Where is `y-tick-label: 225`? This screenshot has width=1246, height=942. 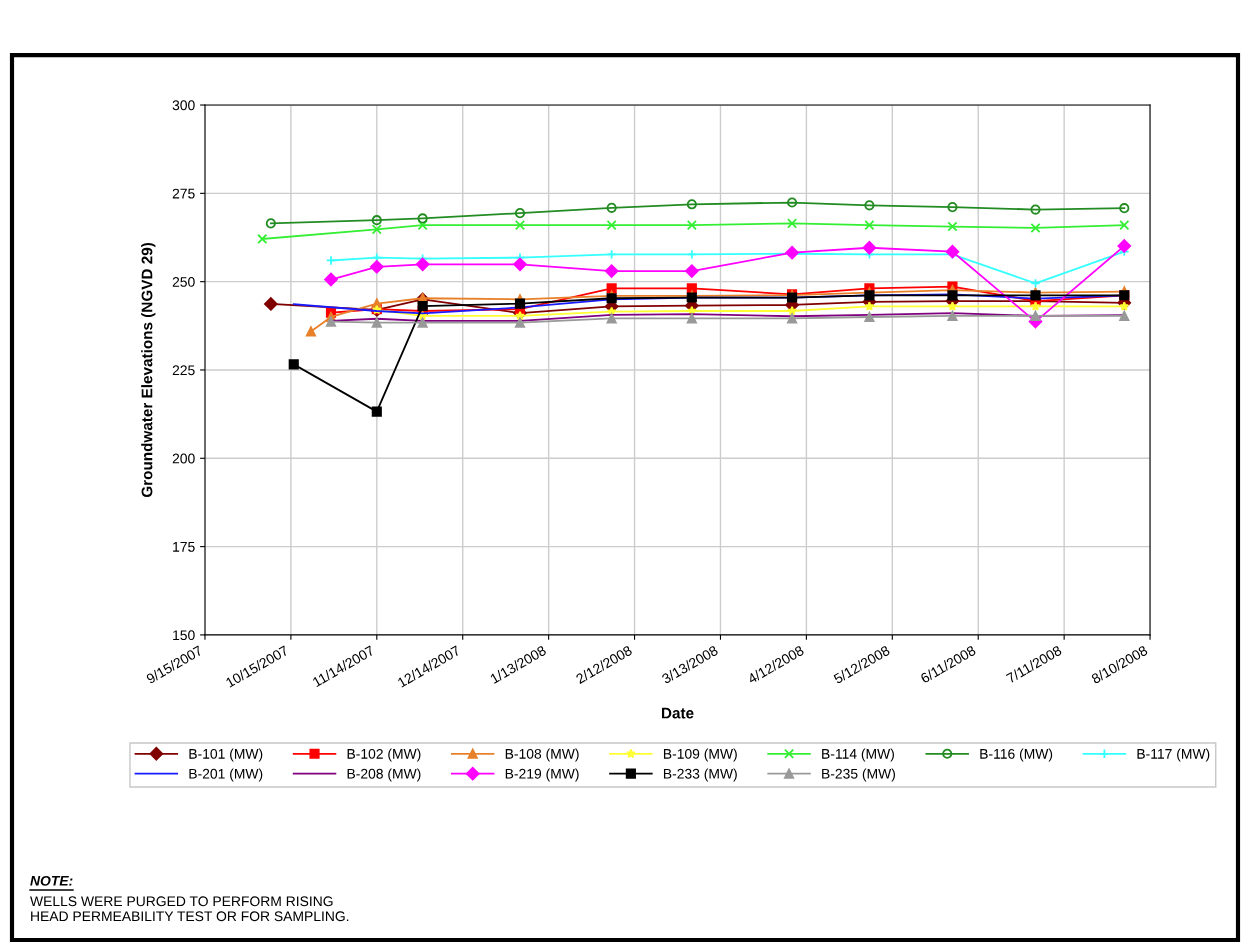
y-tick-label: 225 is located at coordinates (183, 370).